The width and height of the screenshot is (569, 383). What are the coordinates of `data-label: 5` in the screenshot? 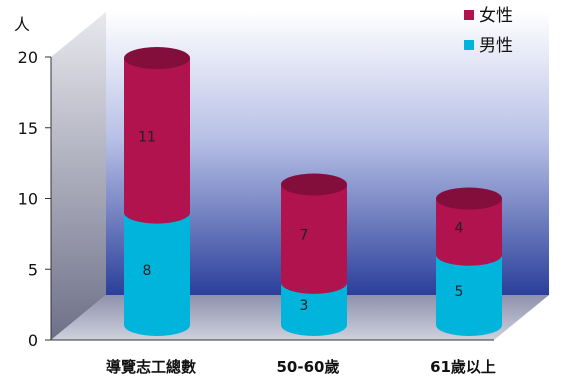 It's located at (459, 292).